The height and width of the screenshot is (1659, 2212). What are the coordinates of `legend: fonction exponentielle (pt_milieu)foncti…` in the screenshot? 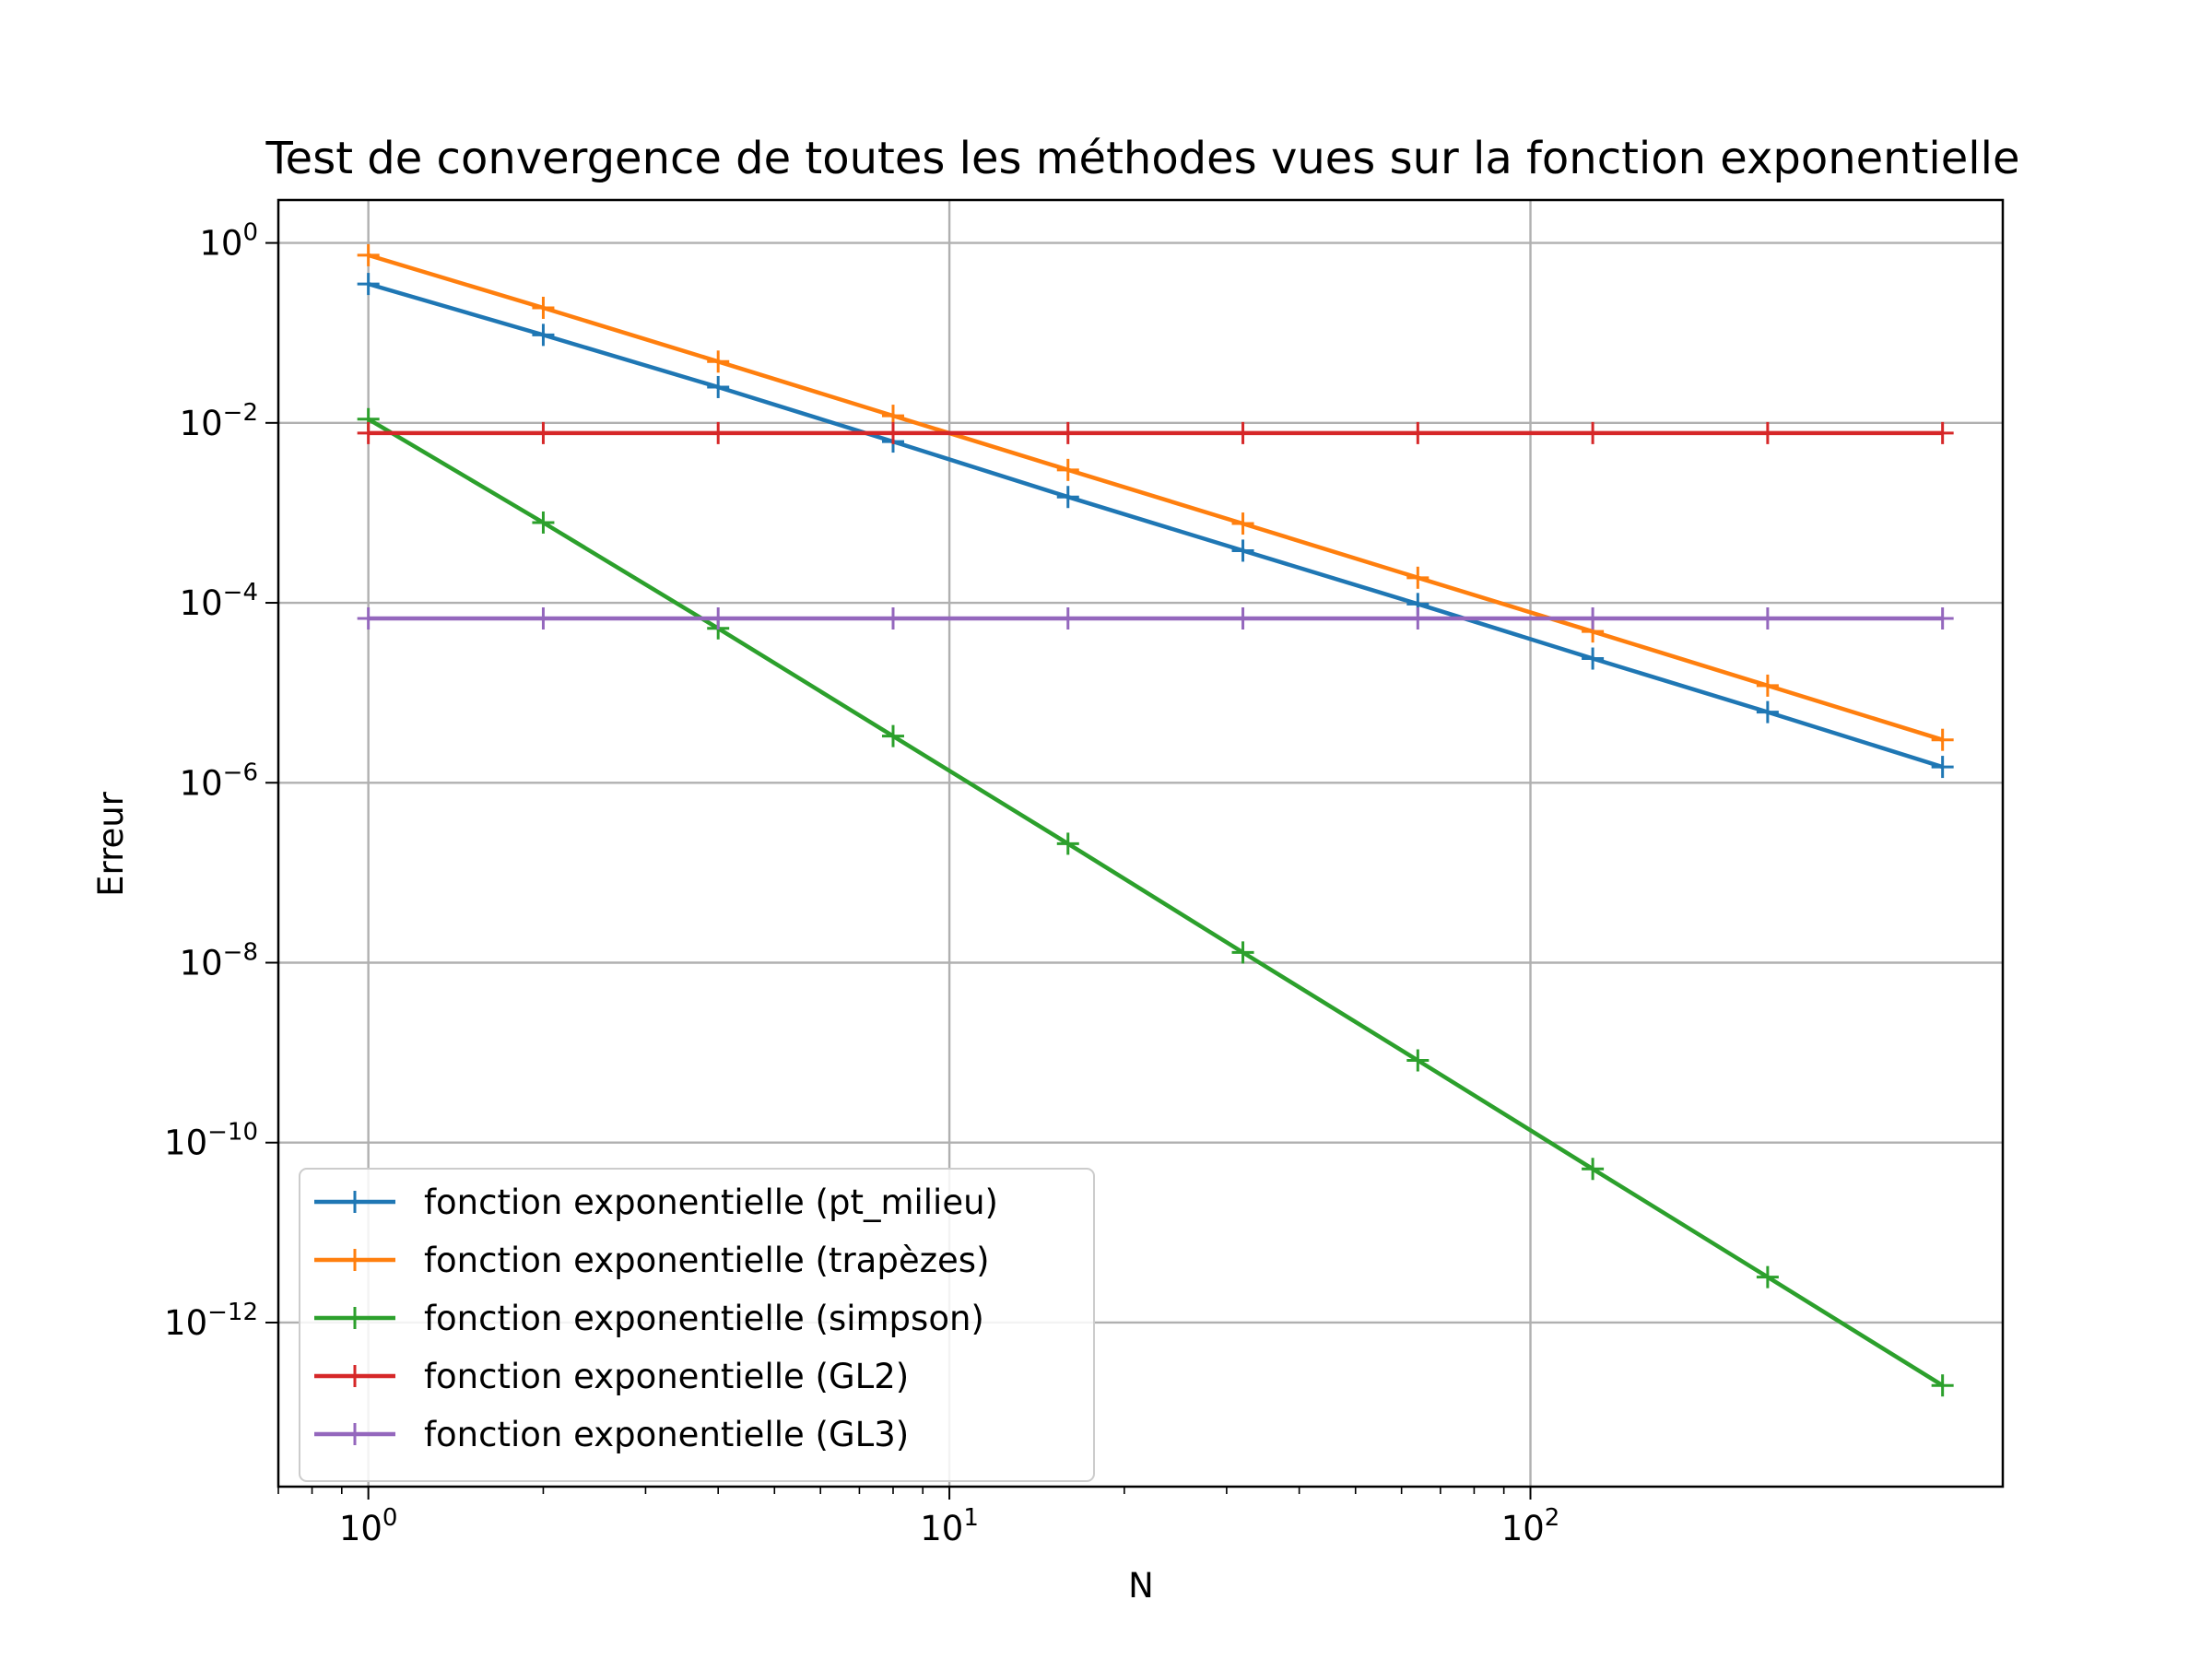 It's located at (697, 1325).